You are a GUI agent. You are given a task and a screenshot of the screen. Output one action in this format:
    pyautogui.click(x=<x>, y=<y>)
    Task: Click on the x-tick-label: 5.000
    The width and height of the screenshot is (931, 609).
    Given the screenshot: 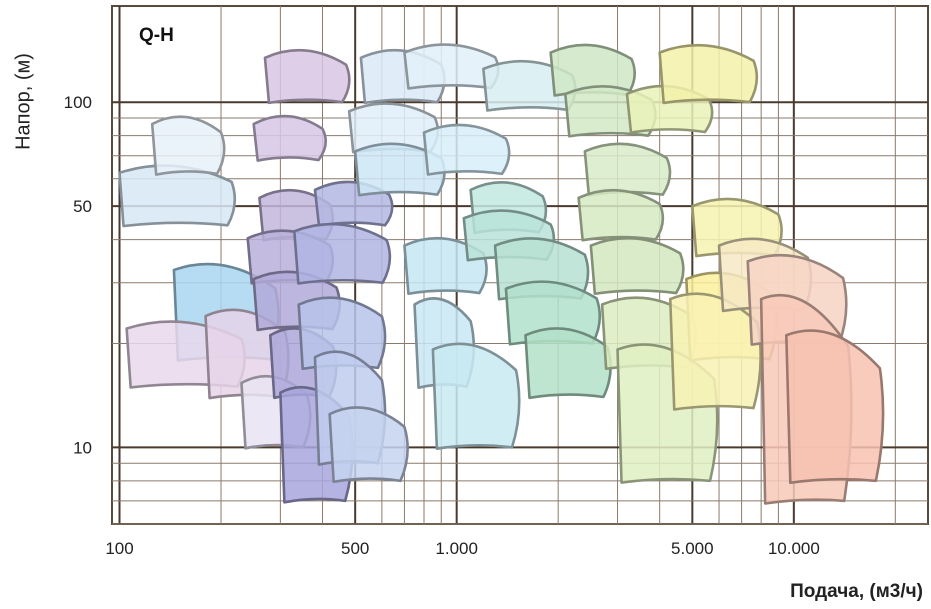 What is the action you would take?
    pyautogui.click(x=692, y=548)
    